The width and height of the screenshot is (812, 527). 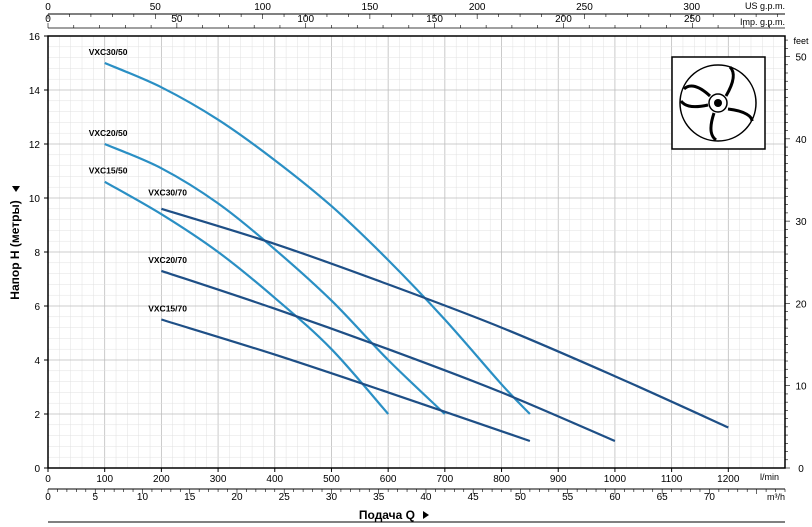 What do you see at coordinates (426, 515) in the screenshot?
I see `x-axis-arrow-icon` at bounding box center [426, 515].